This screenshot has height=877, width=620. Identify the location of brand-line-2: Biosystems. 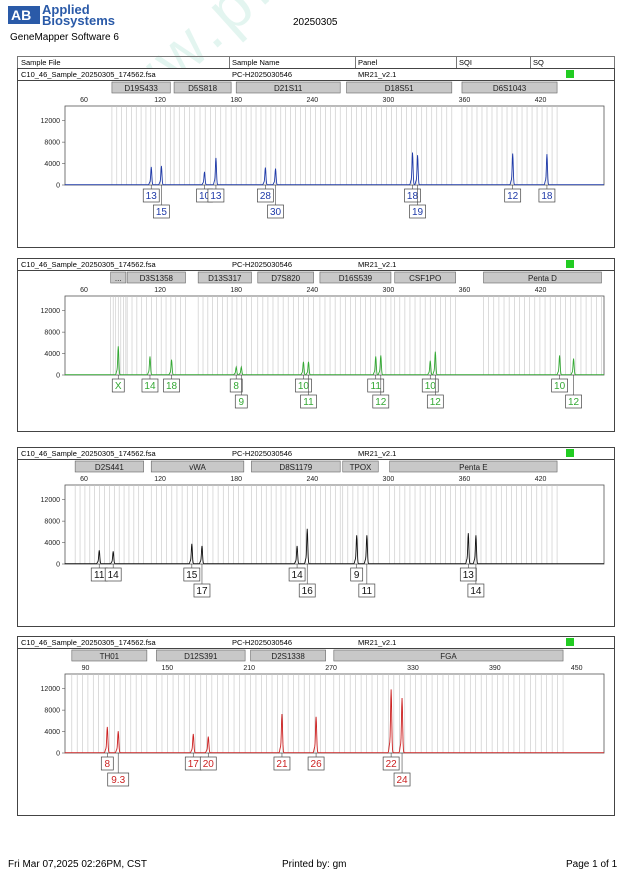
(78, 20).